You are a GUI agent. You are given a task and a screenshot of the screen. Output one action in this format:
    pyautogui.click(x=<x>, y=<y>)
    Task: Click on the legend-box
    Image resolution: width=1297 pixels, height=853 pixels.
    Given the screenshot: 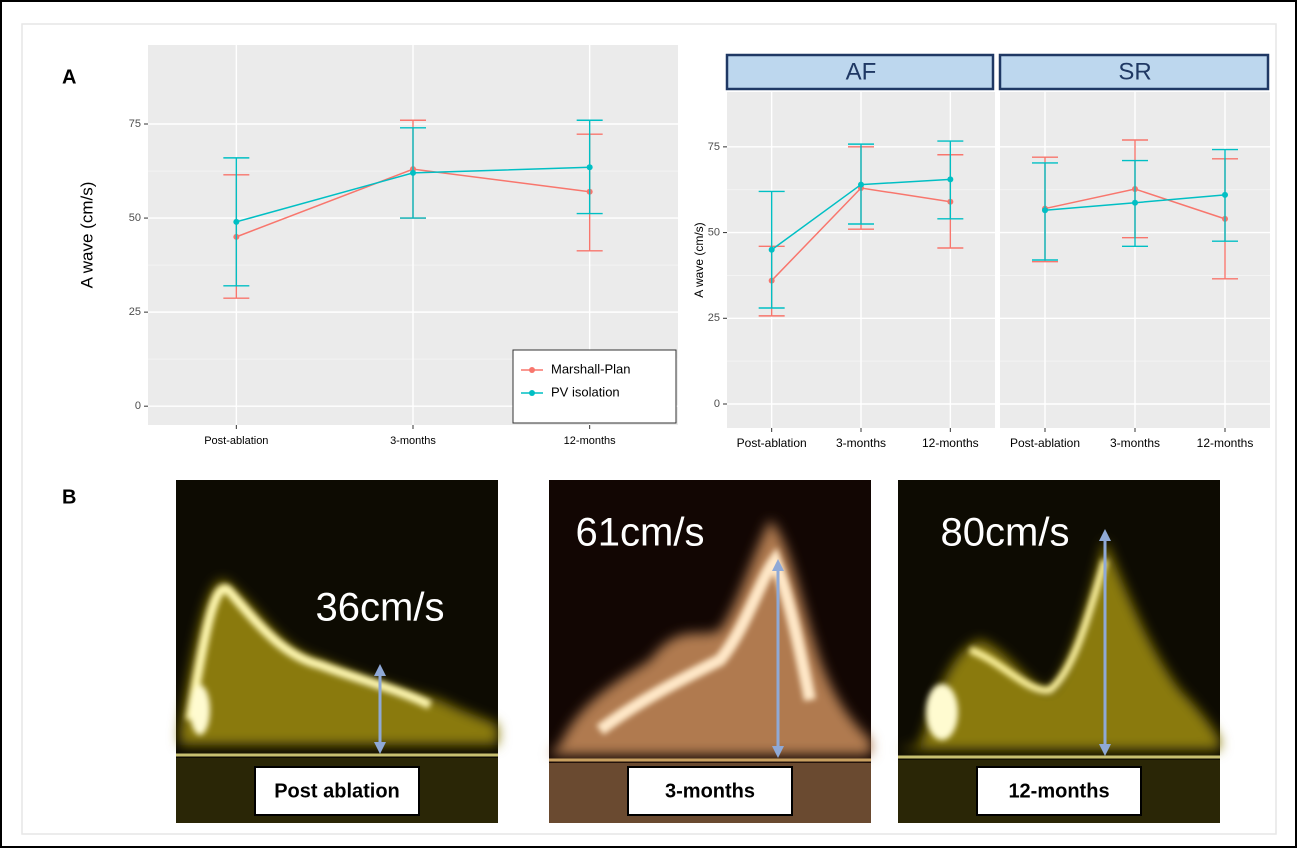 What is the action you would take?
    pyautogui.click(x=594, y=386)
    